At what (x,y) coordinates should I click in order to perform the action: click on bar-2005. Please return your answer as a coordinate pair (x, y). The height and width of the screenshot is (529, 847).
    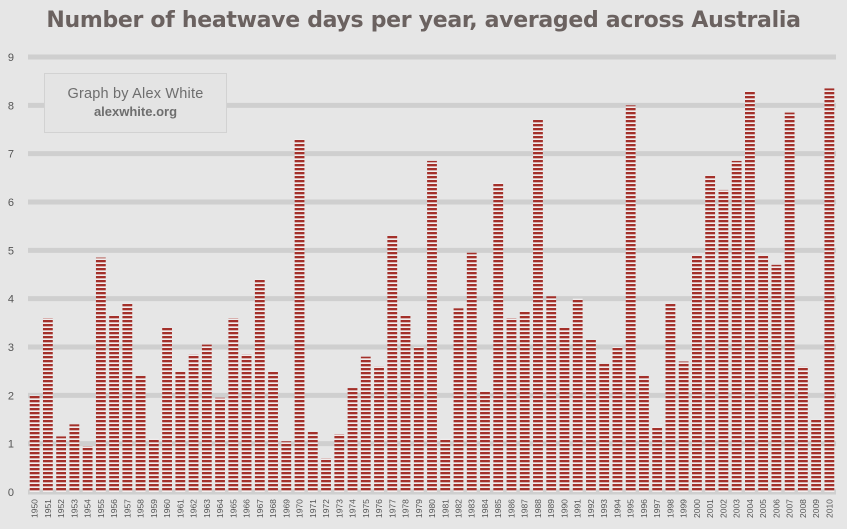
    Looking at the image, I should click on (763, 373).